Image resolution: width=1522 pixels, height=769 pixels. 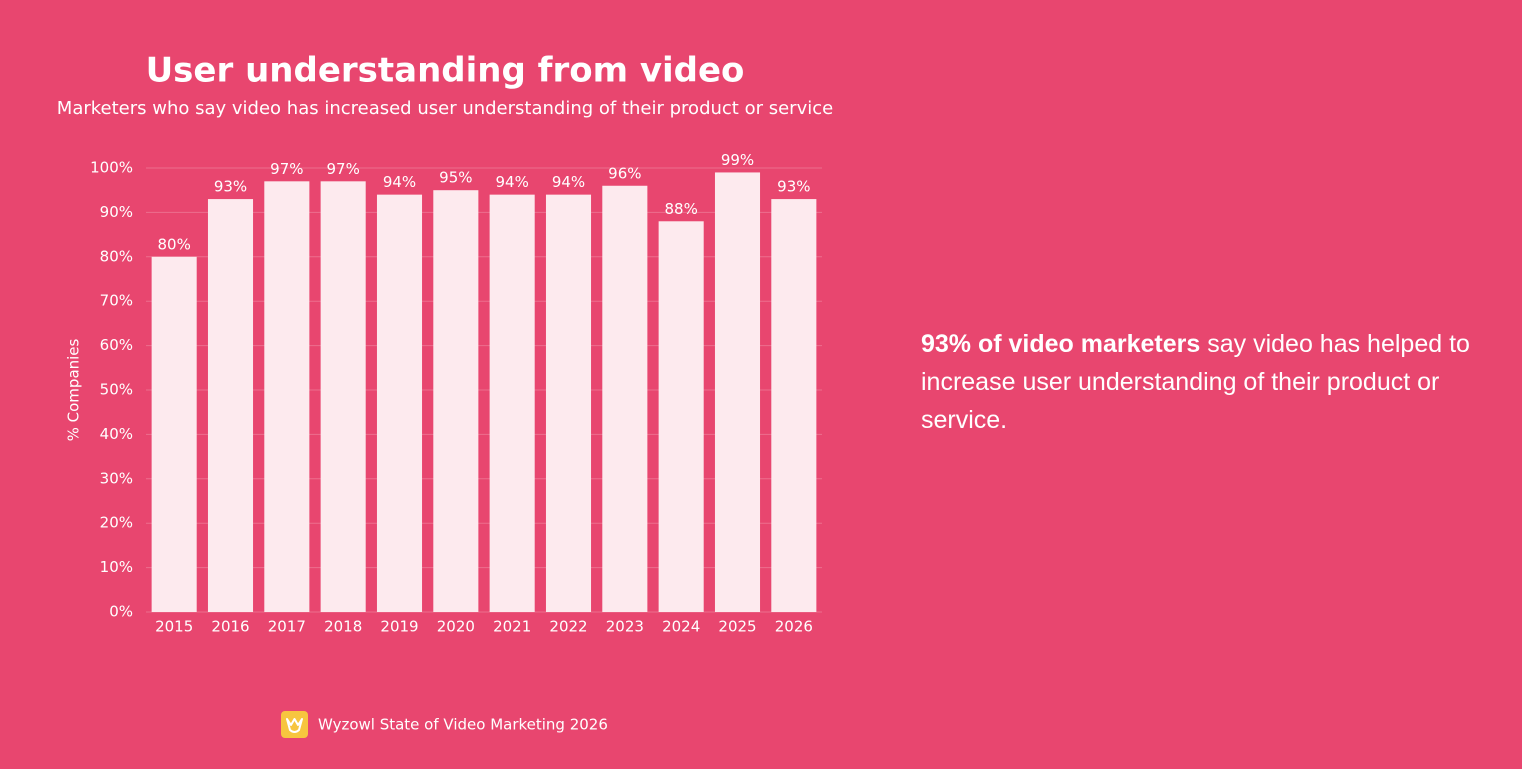 What do you see at coordinates (116, 301) in the screenshot?
I see `y-tick-label: 70%` at bounding box center [116, 301].